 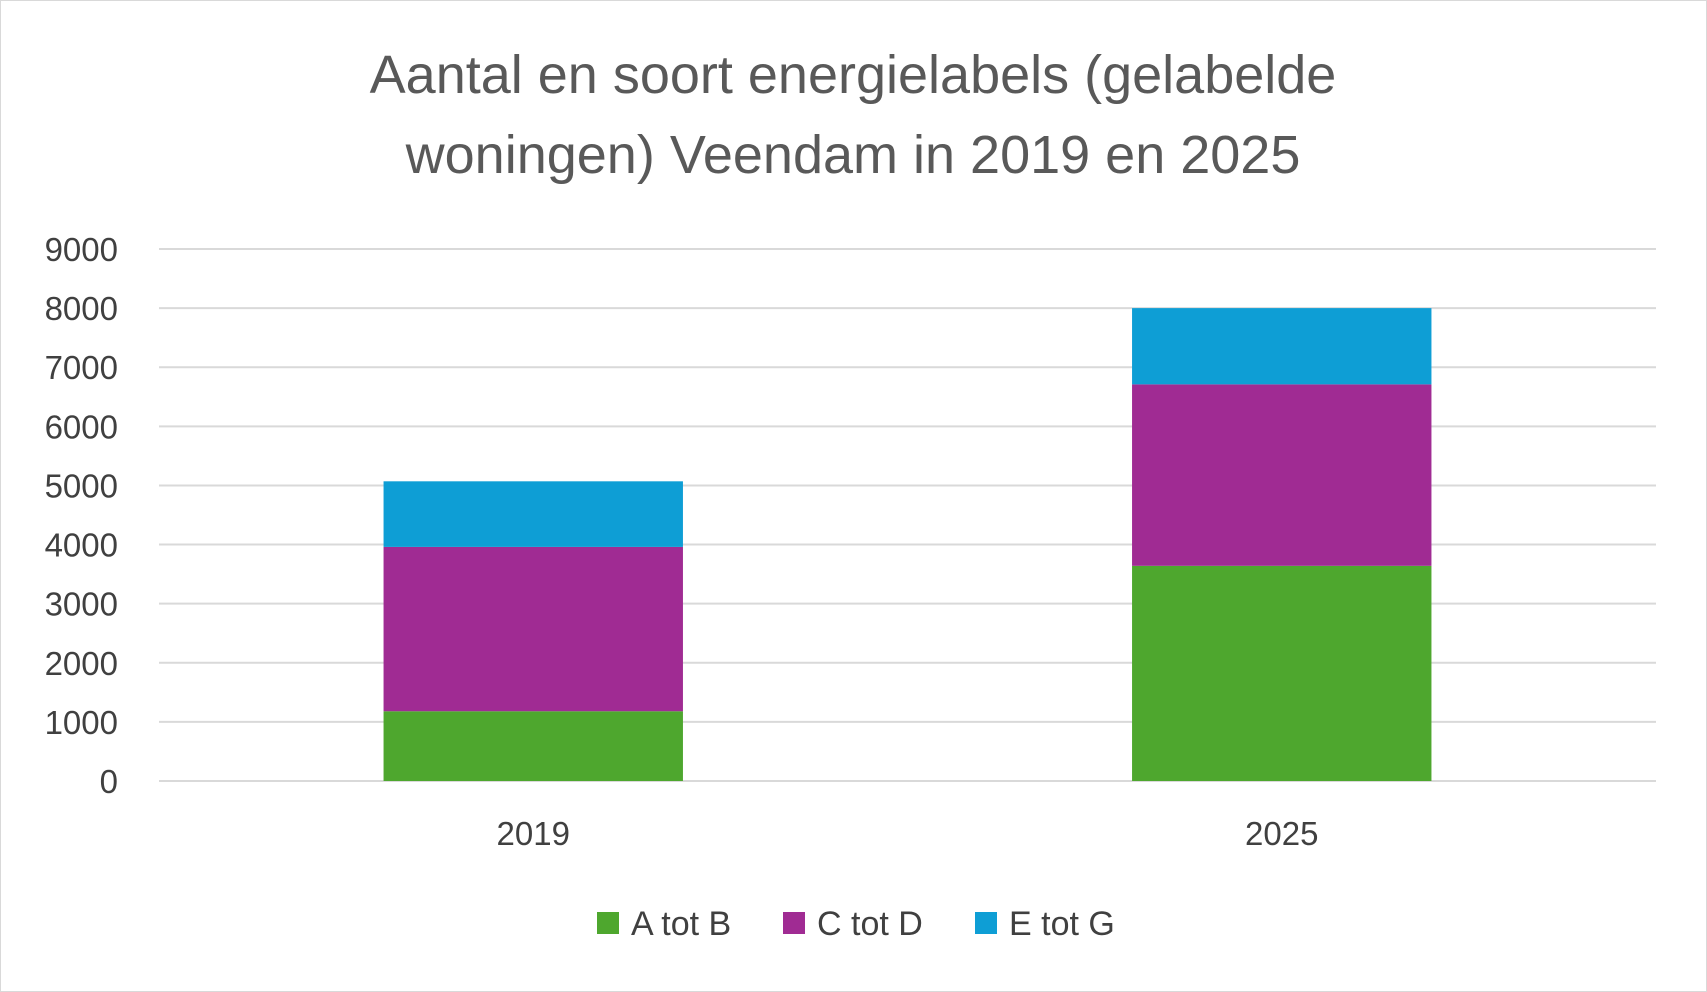 What do you see at coordinates (533, 746) in the screenshot?
I see `bar-2019-a-tot-b` at bounding box center [533, 746].